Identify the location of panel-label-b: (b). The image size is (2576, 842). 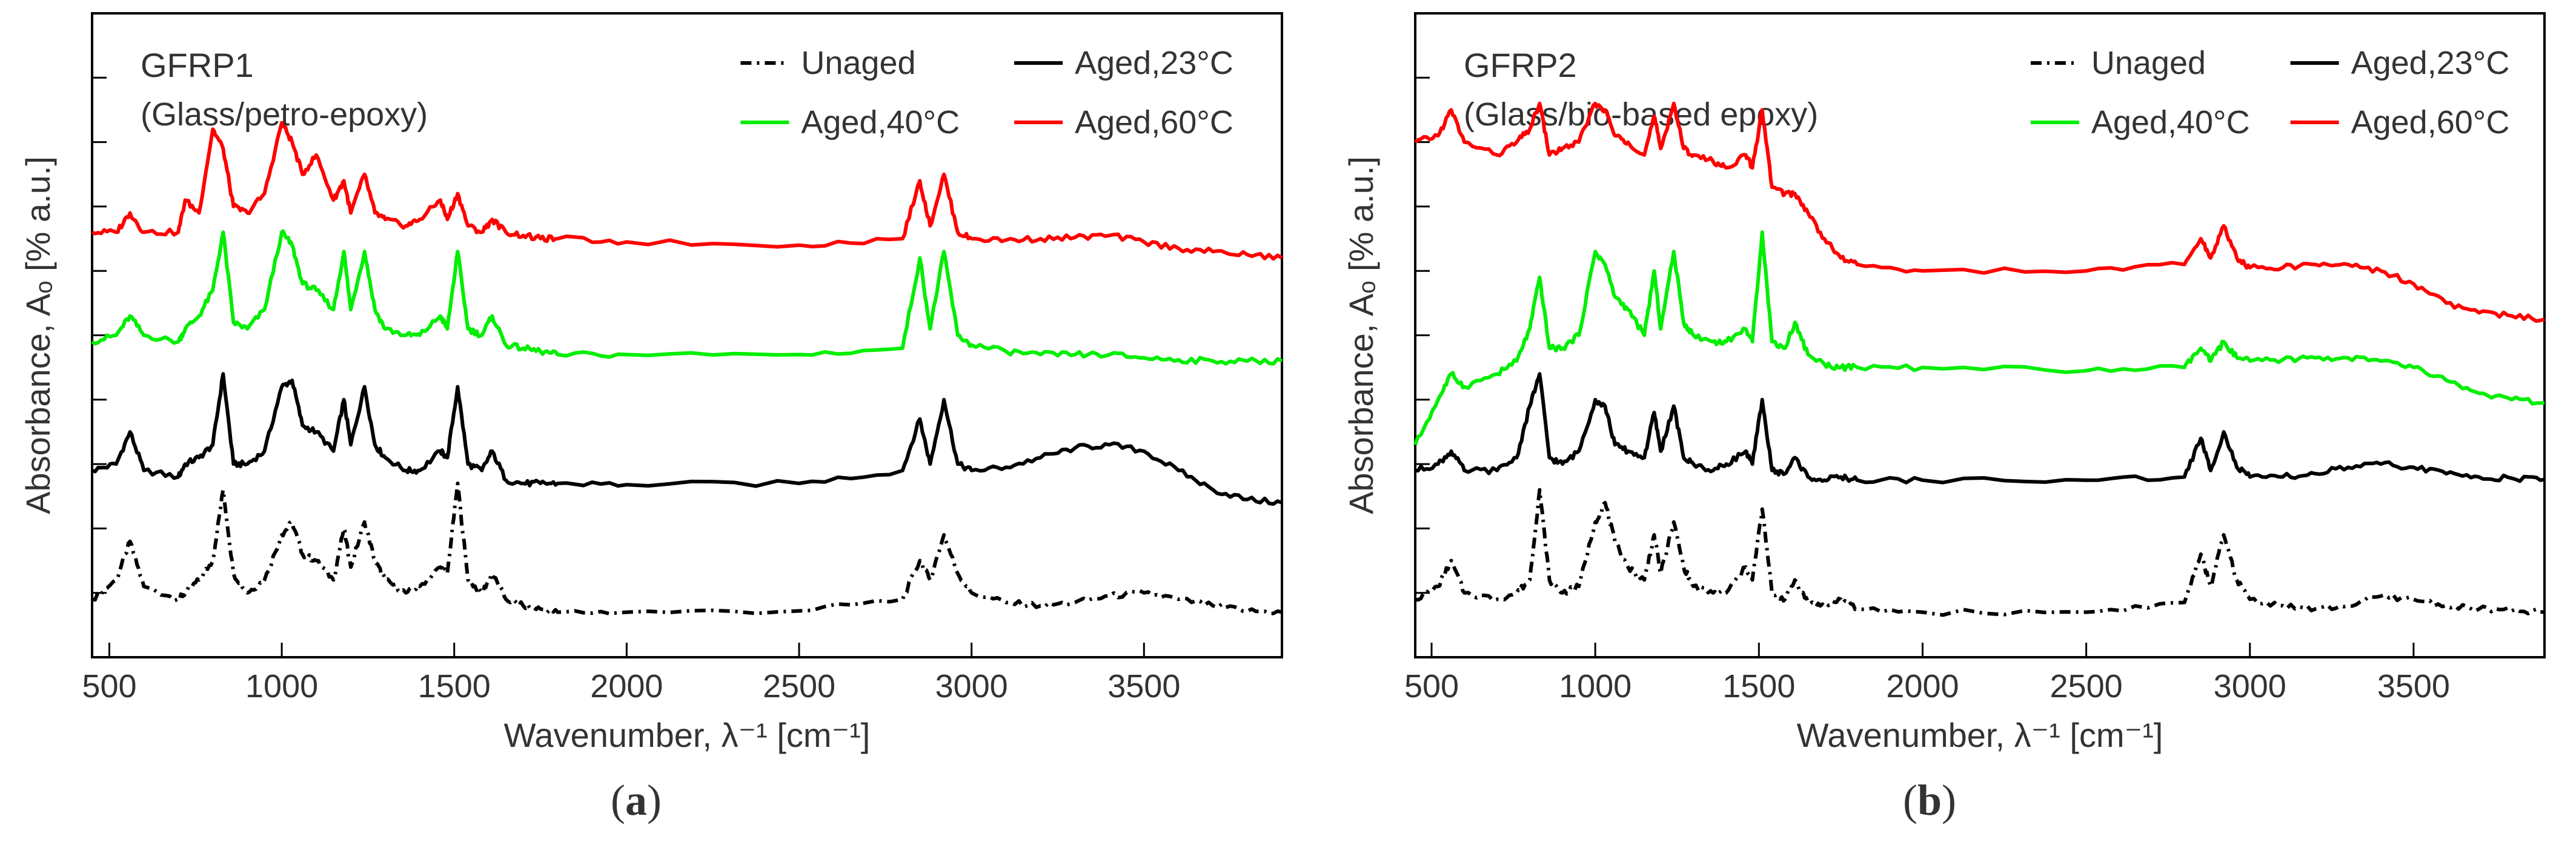
(1929, 800).